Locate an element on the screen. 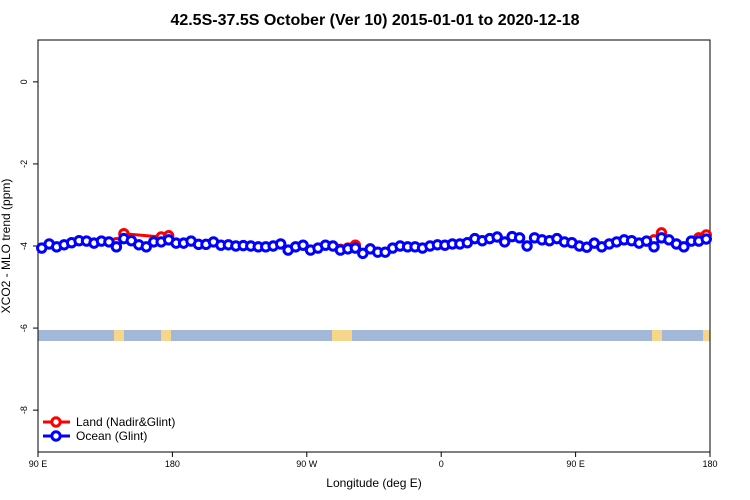  legend-label: Ocean (Glint) is located at coordinates (111, 436).